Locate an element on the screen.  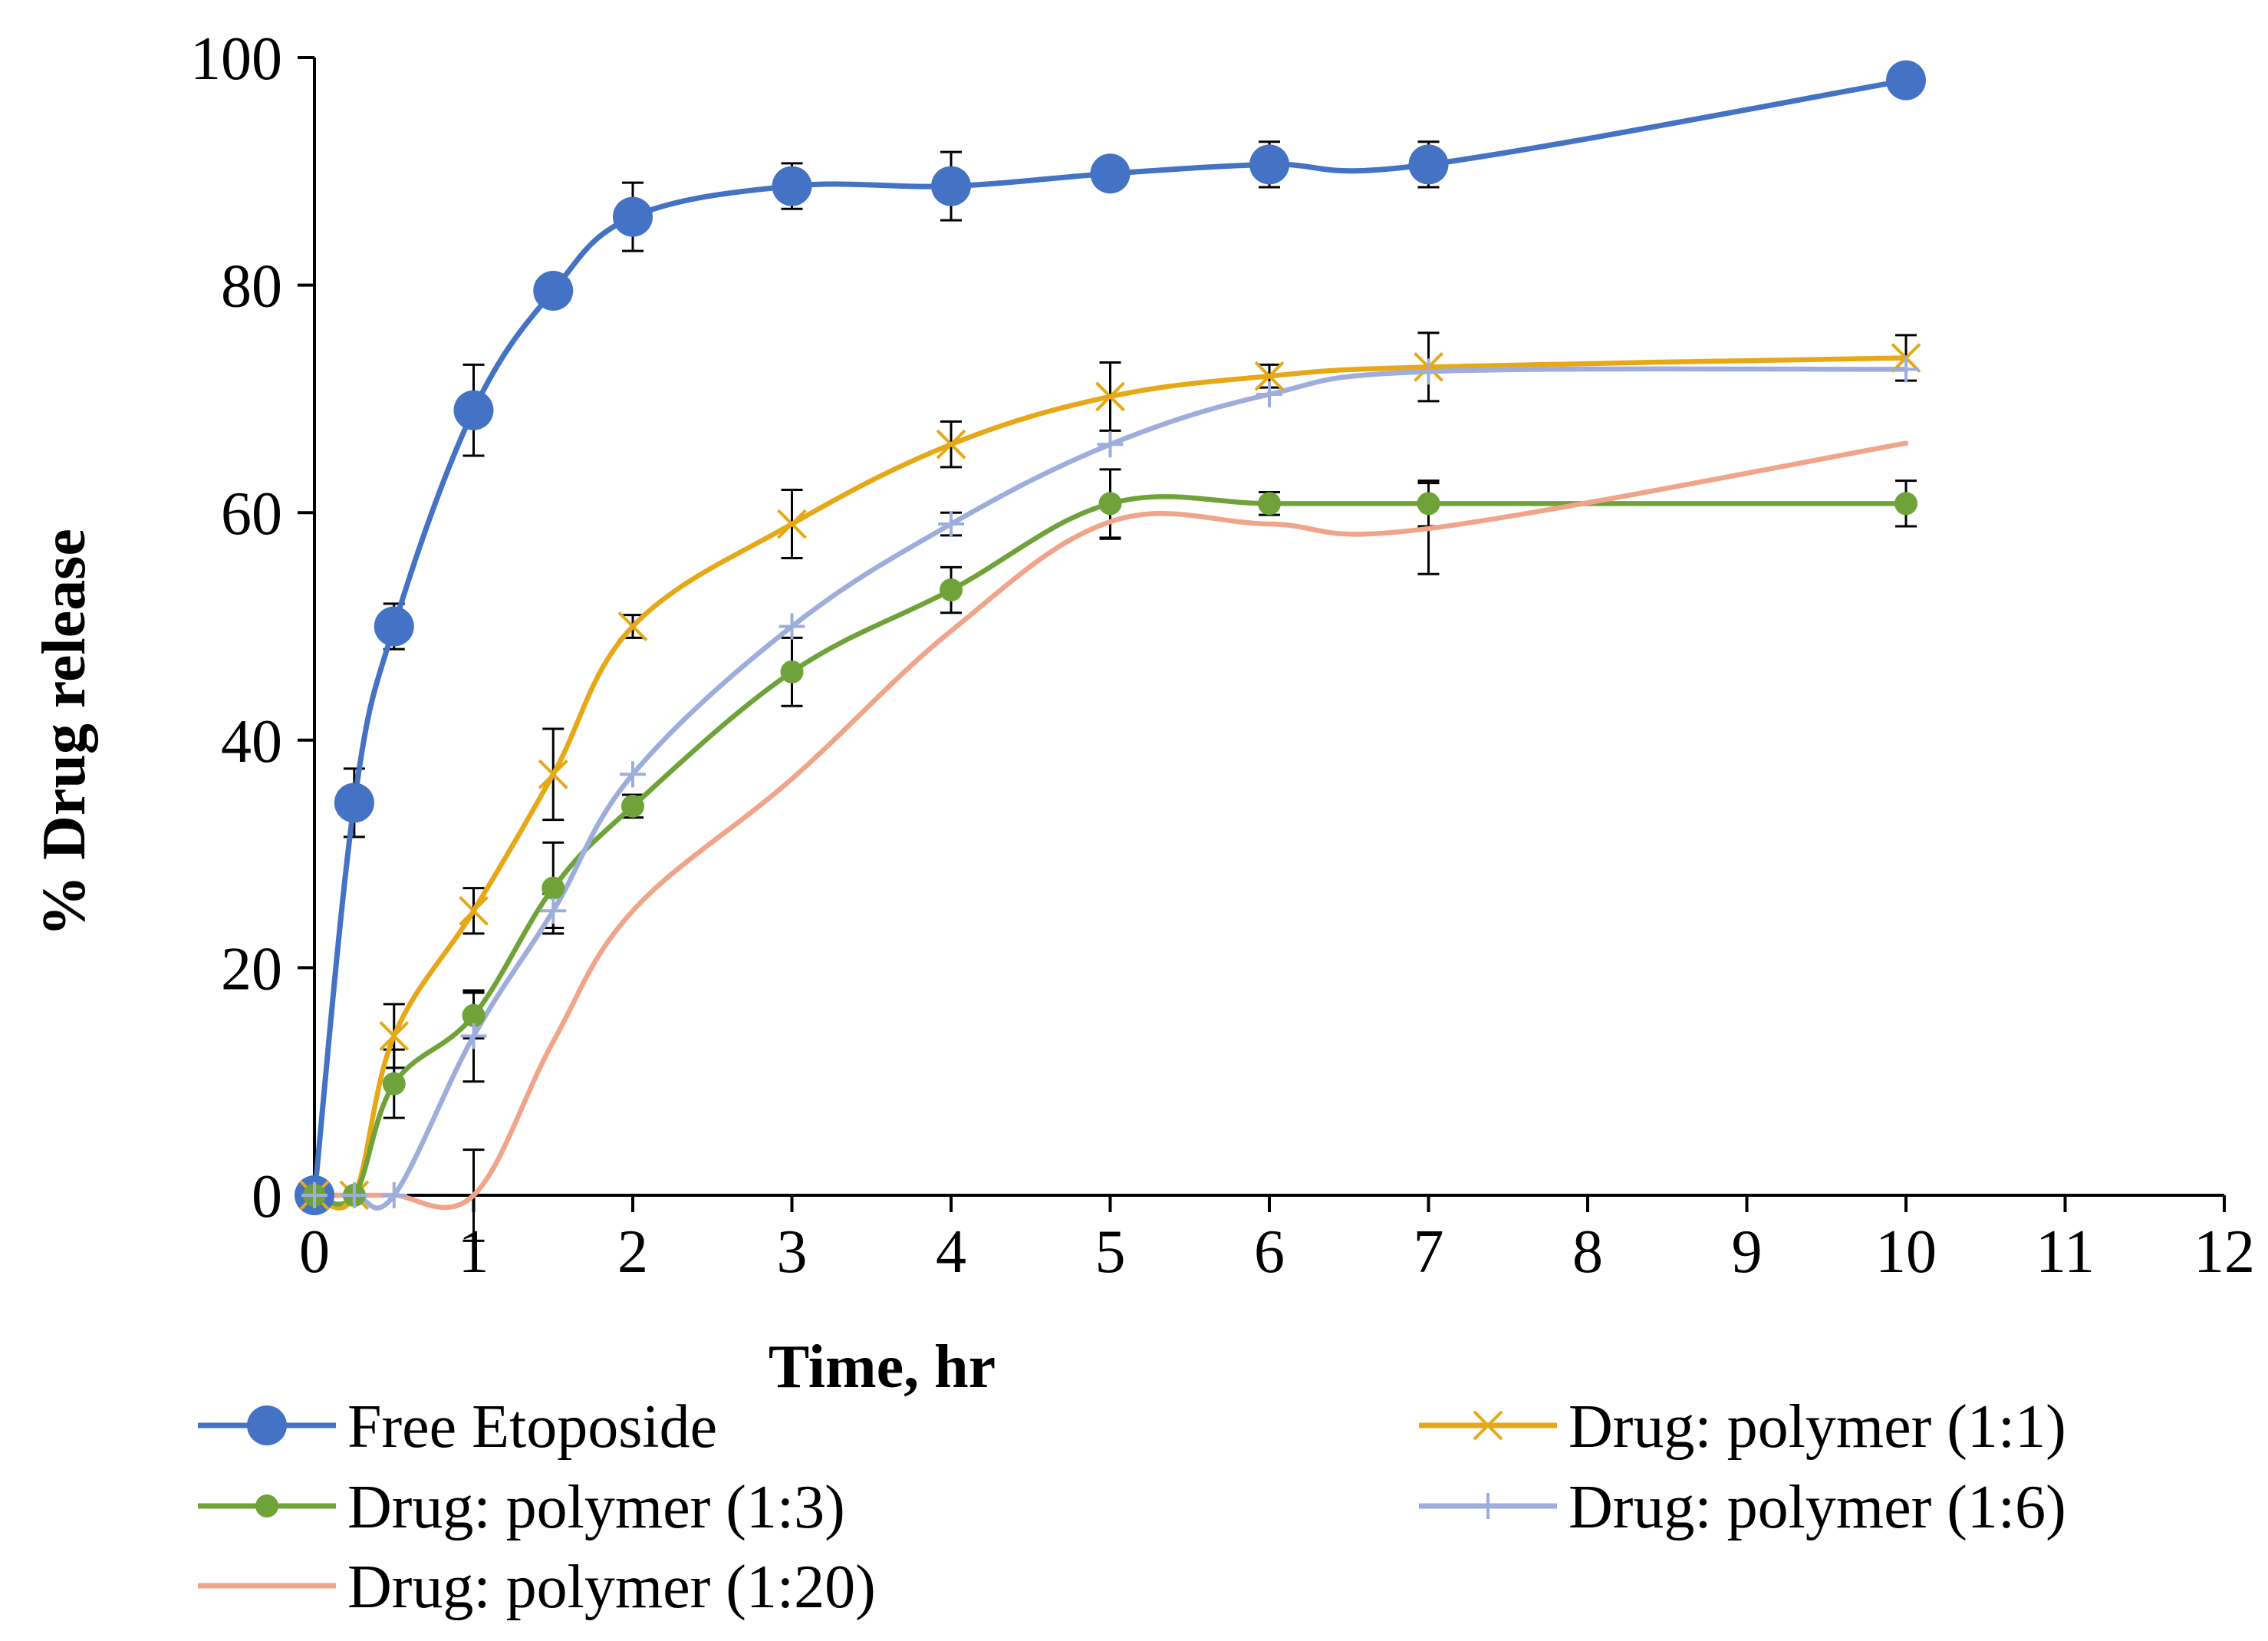
x-tick-label: 9 is located at coordinates (1747, 1252).